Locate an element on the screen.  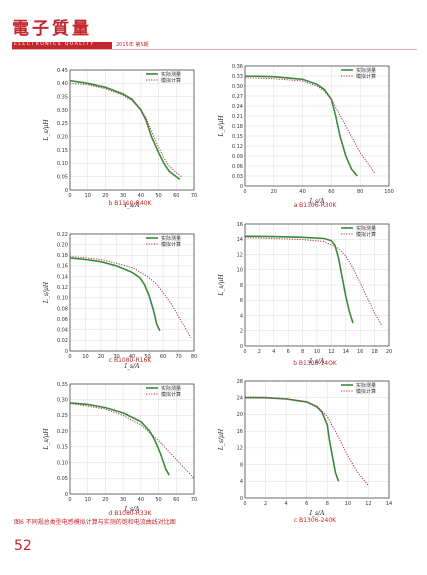
figure-caption: 图6 不同规总类型电感模拟计算与实测的饱和电流曲线对比图 is located at coordinates (95, 522).